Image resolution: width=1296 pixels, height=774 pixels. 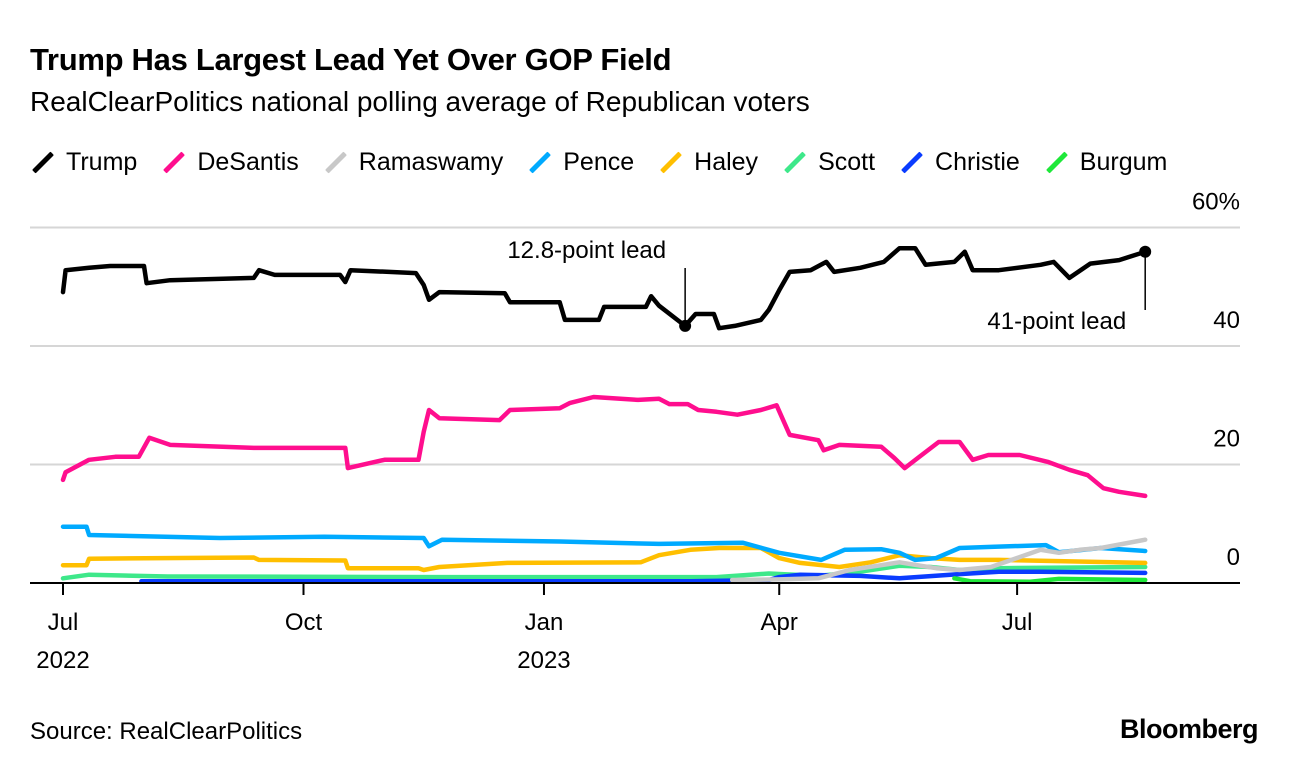 What do you see at coordinates (1123, 162) in the screenshot?
I see `legend-label: Burgum` at bounding box center [1123, 162].